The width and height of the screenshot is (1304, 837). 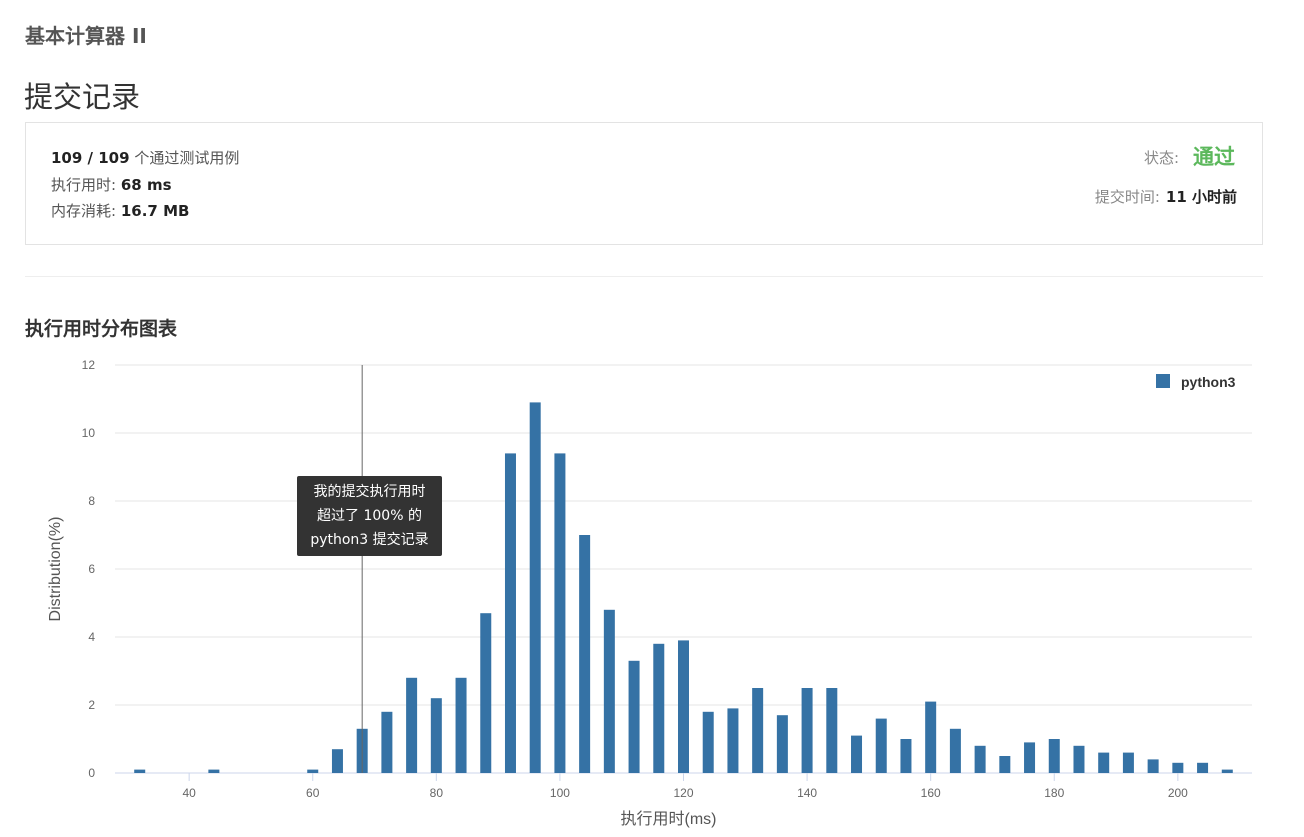 What do you see at coordinates (369, 540) in the screenshot?
I see `tooltip-line-3: python3 提交记录` at bounding box center [369, 540].